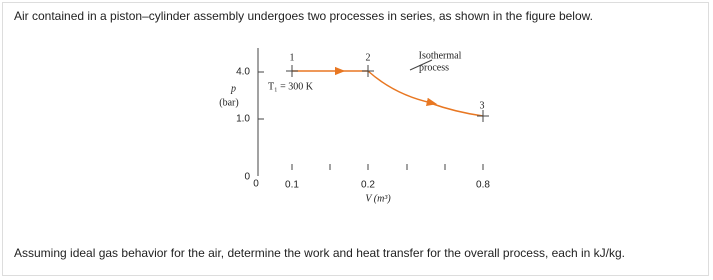 Image resolution: width=713 pixels, height=280 pixels. What do you see at coordinates (434, 67) in the screenshot?
I see `process-label: process` at bounding box center [434, 67].